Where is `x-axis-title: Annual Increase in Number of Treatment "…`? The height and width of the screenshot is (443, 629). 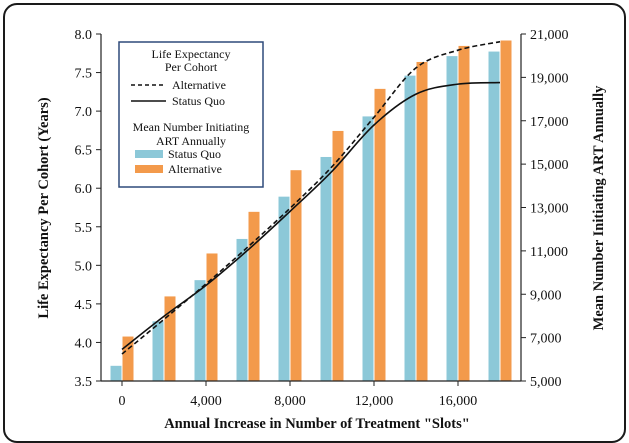 x-axis-title: Annual Increase in Number of Treatment "… is located at coordinates (317, 424).